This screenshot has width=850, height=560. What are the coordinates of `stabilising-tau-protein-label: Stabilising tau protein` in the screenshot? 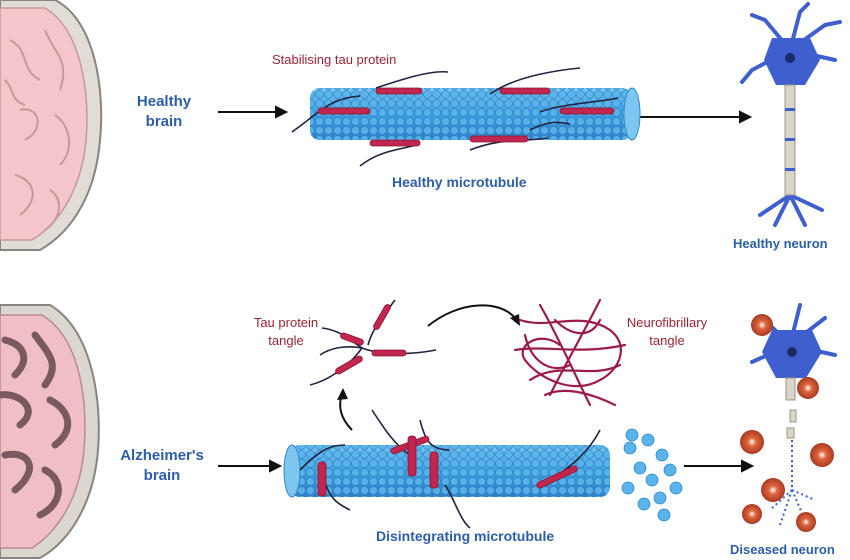 It's located at (334, 59).